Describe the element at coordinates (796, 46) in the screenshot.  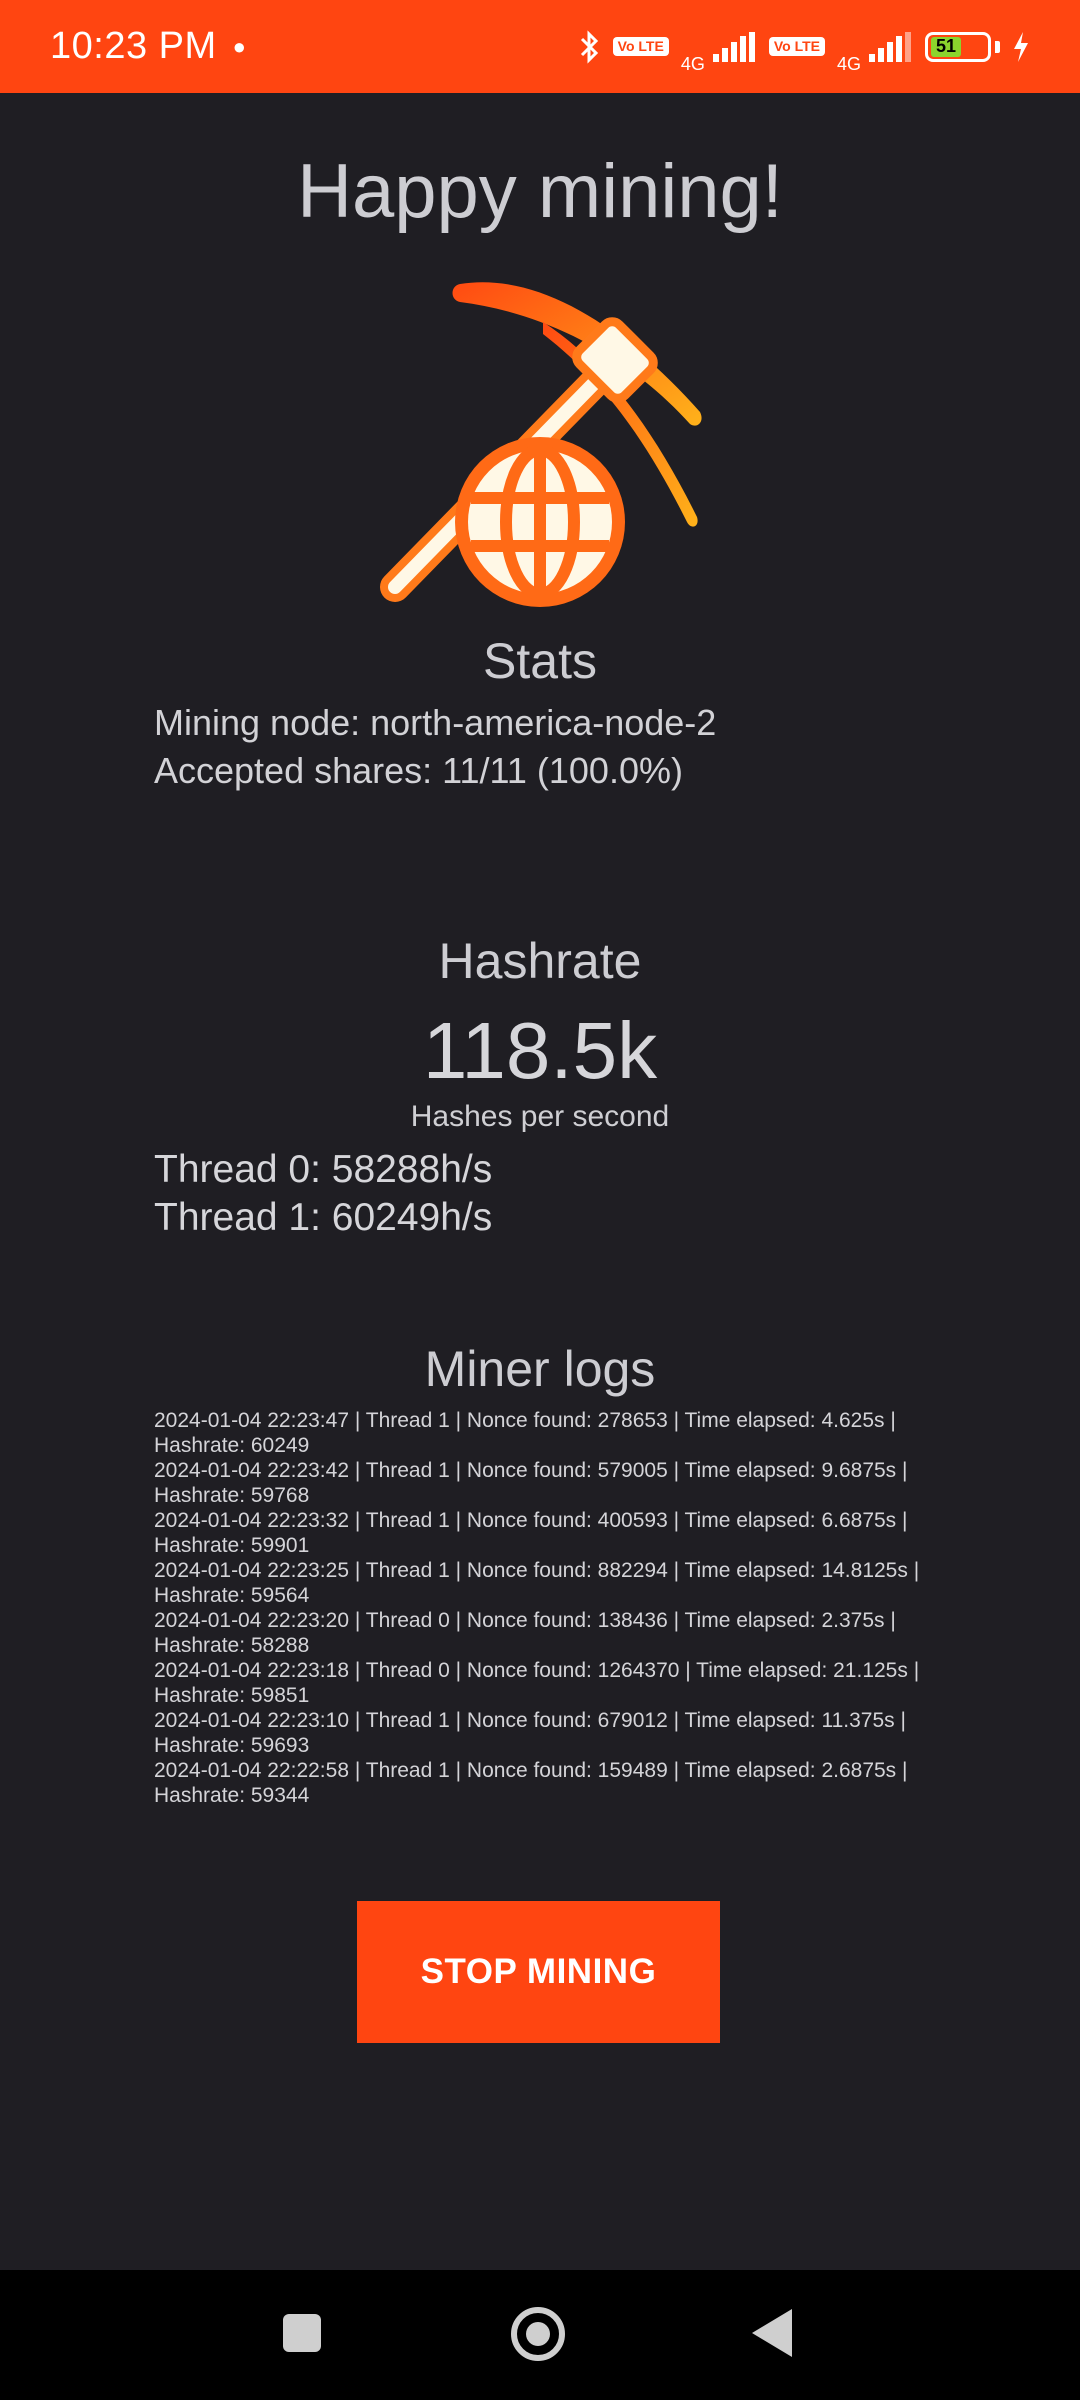
I see `volte-badge-2: Vo LTE` at that location.